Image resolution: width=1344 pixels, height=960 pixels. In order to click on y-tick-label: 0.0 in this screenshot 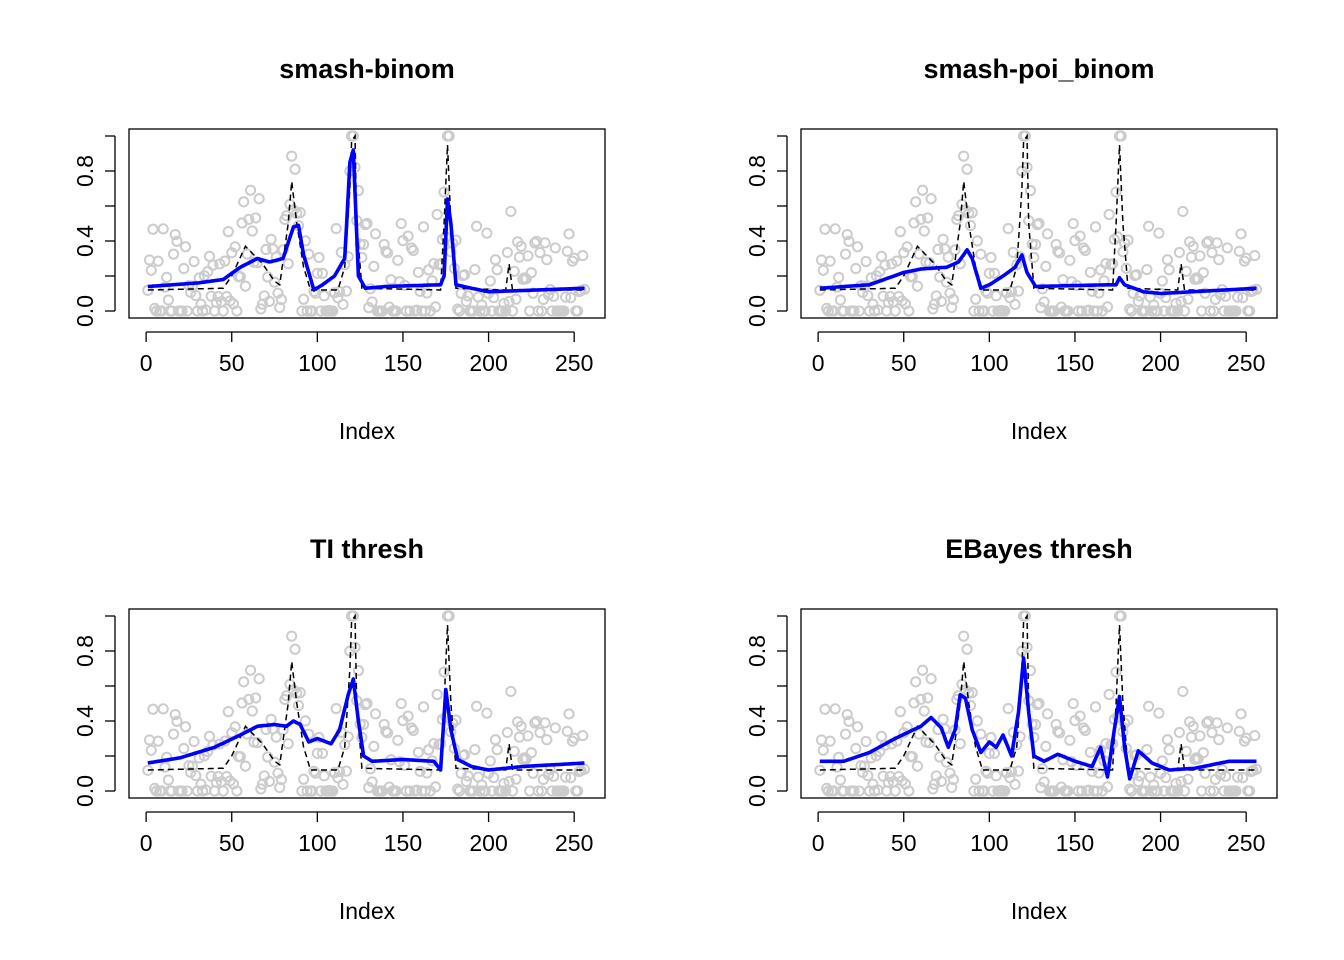, I will do `click(757, 311)`.